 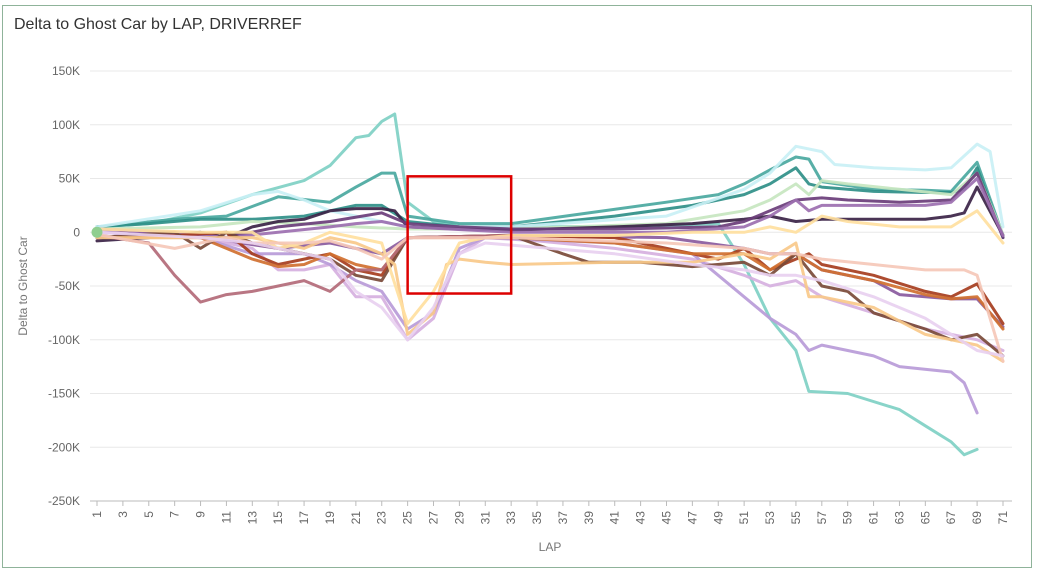 I want to click on y-tick-labels: 150K 100K 50K 0 -50K -100K -150K -200K -250K, so click(x=64, y=286).